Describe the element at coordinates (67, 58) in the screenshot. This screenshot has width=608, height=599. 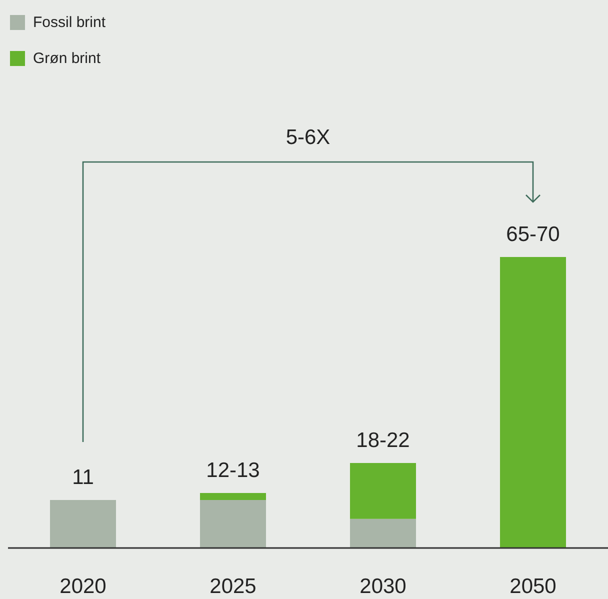
I see `legend-label: Grøn brint` at that location.